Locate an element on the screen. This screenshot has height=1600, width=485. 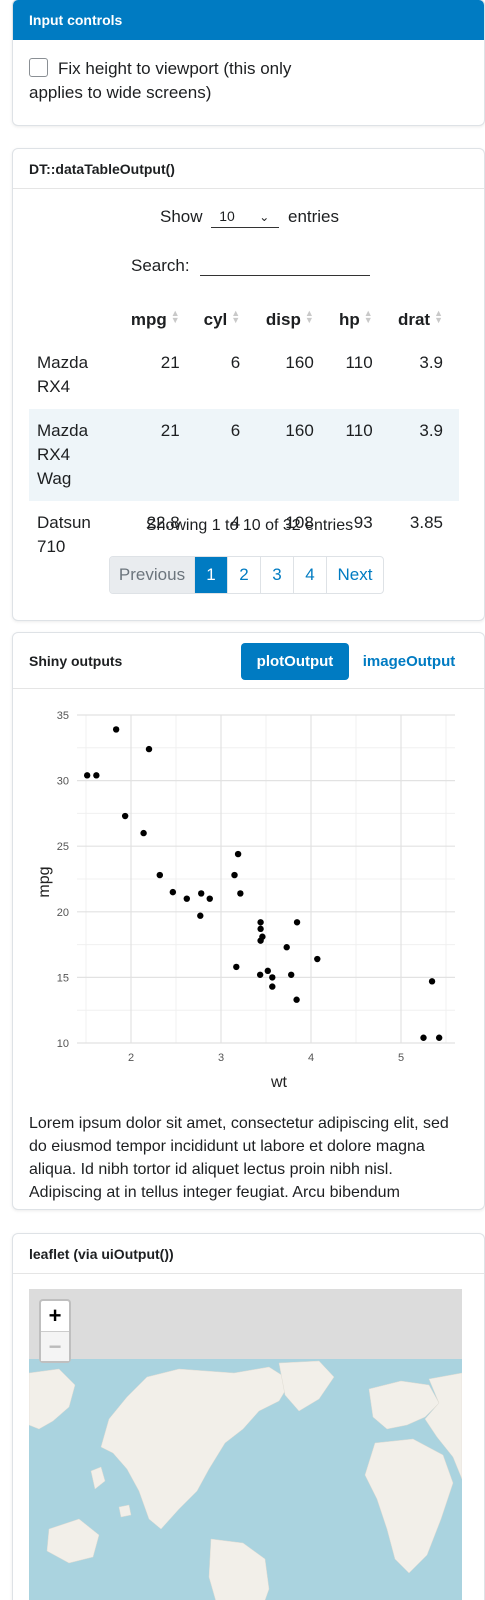
show-label: Show is located at coordinates (181, 216).